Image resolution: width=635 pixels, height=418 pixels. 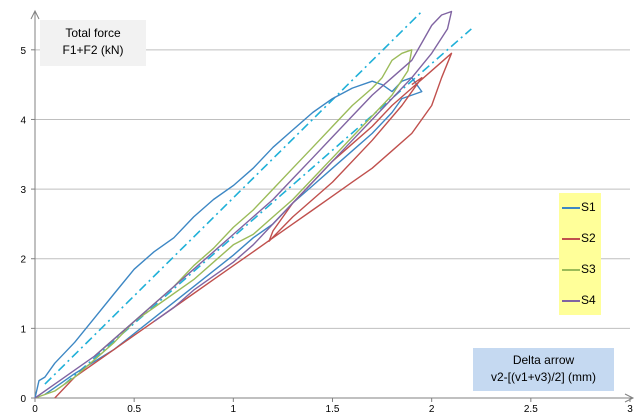 I want to click on x-tick-label-3: 1.5, so click(x=333, y=409).